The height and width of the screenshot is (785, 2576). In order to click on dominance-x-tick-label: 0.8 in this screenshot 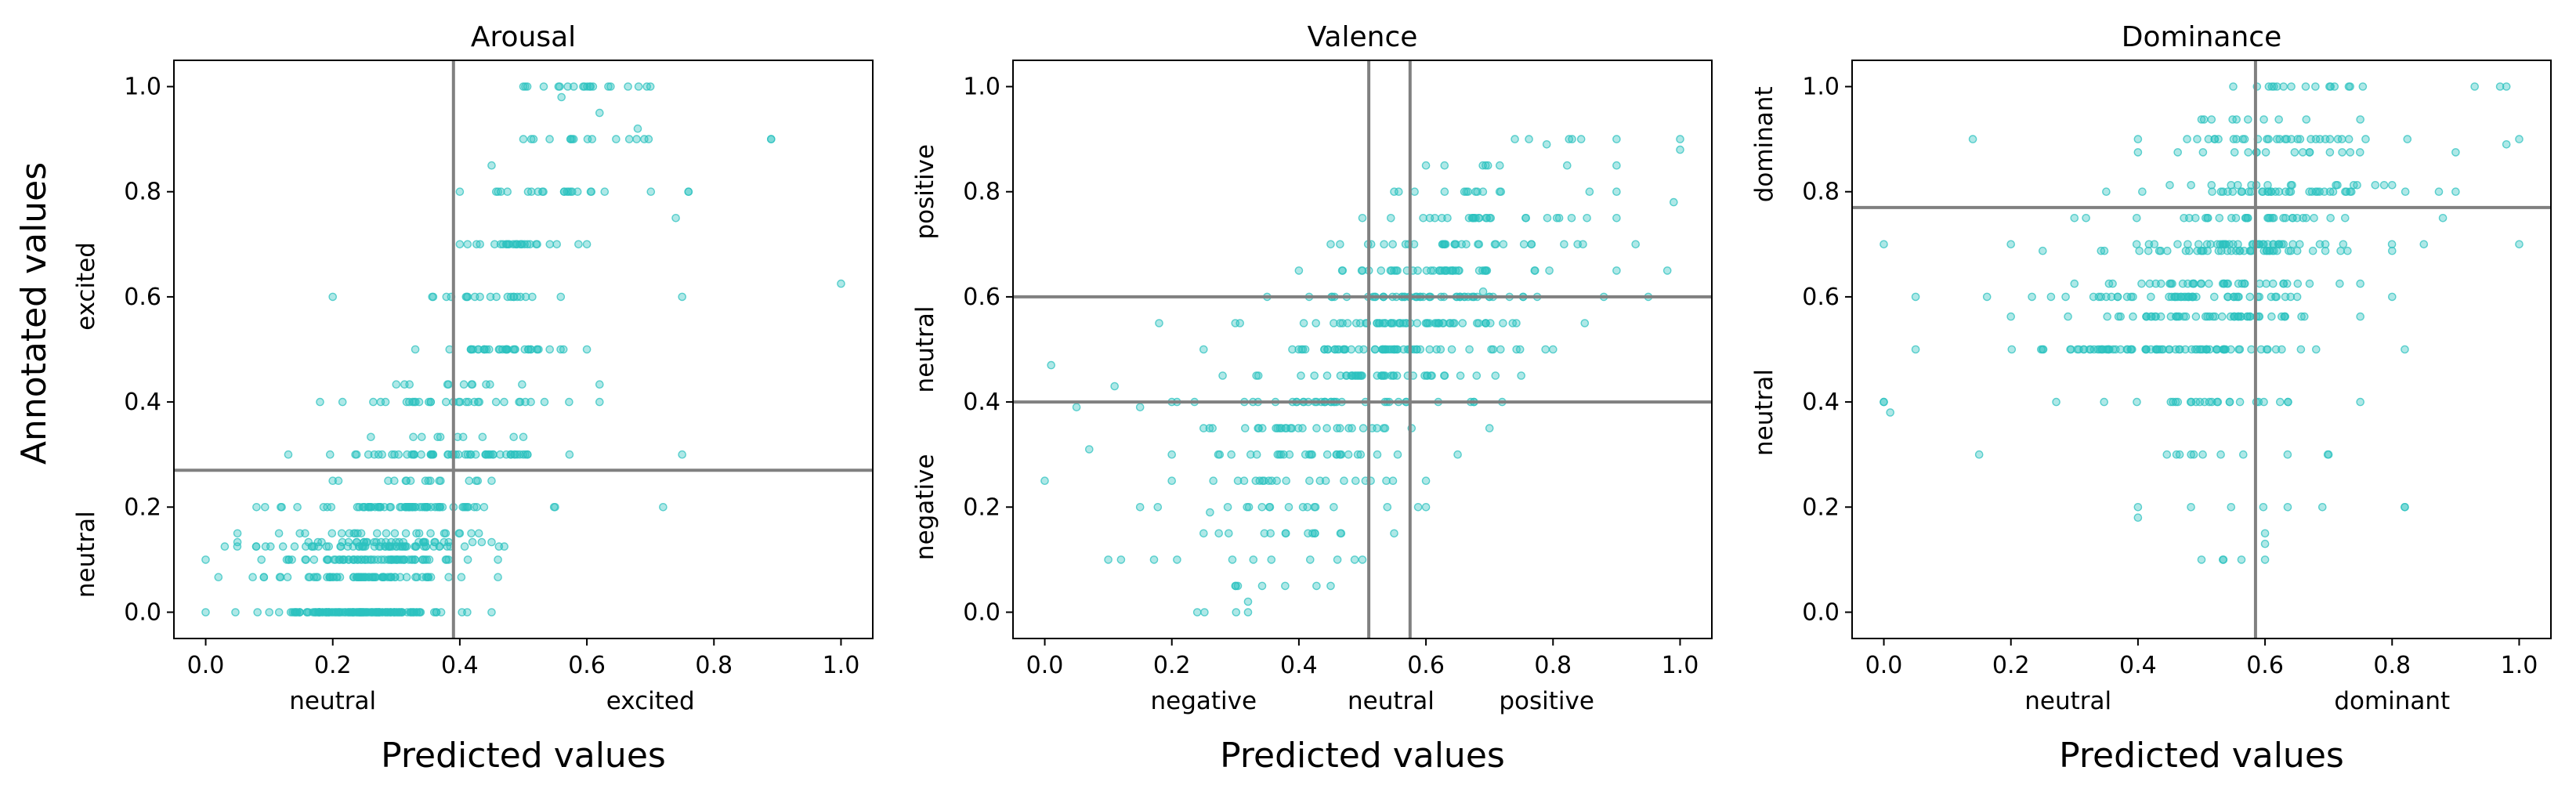, I will do `click(2392, 665)`.